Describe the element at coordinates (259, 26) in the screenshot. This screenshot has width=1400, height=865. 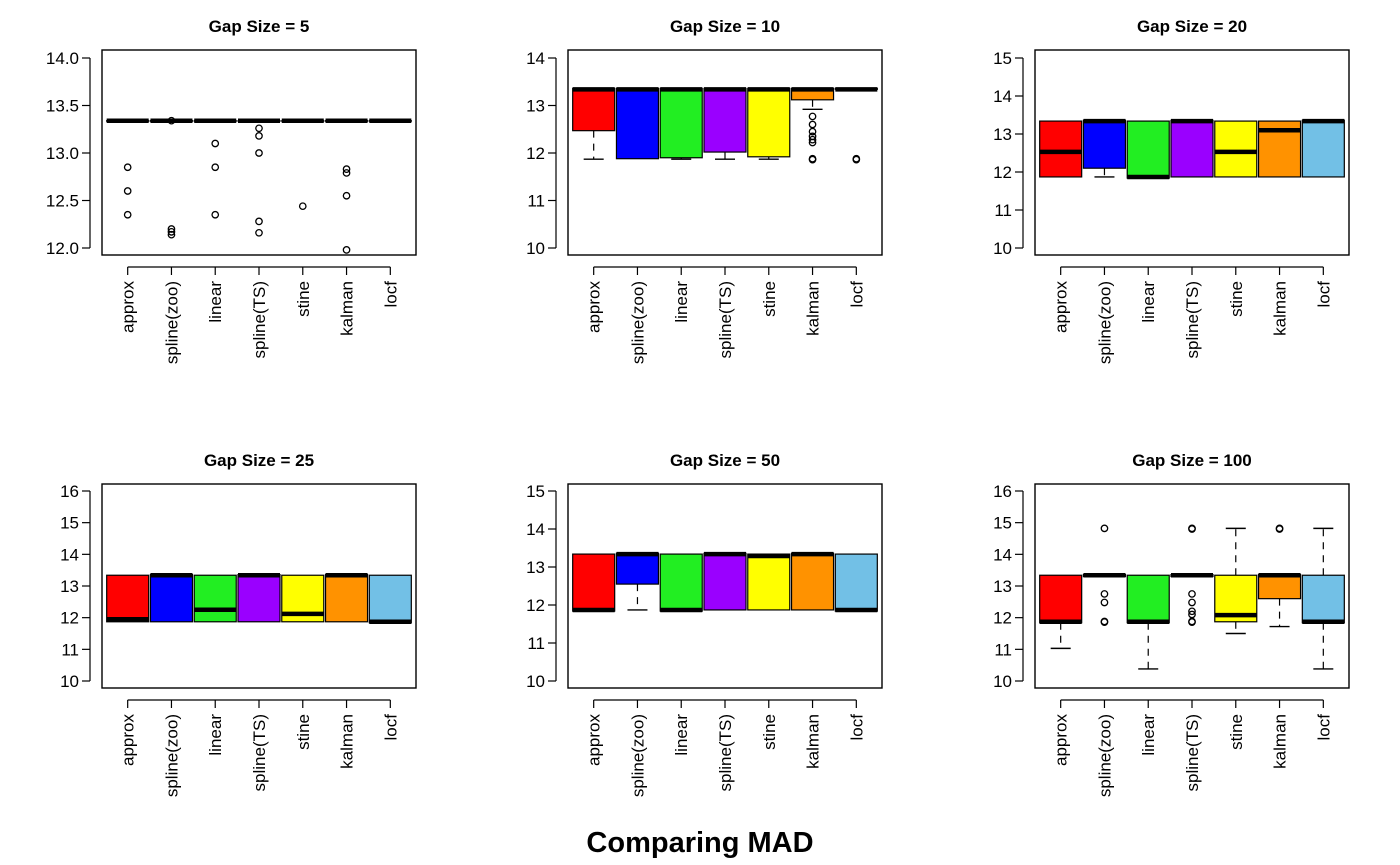
I see `panel-title: Gap Size = 5` at that location.